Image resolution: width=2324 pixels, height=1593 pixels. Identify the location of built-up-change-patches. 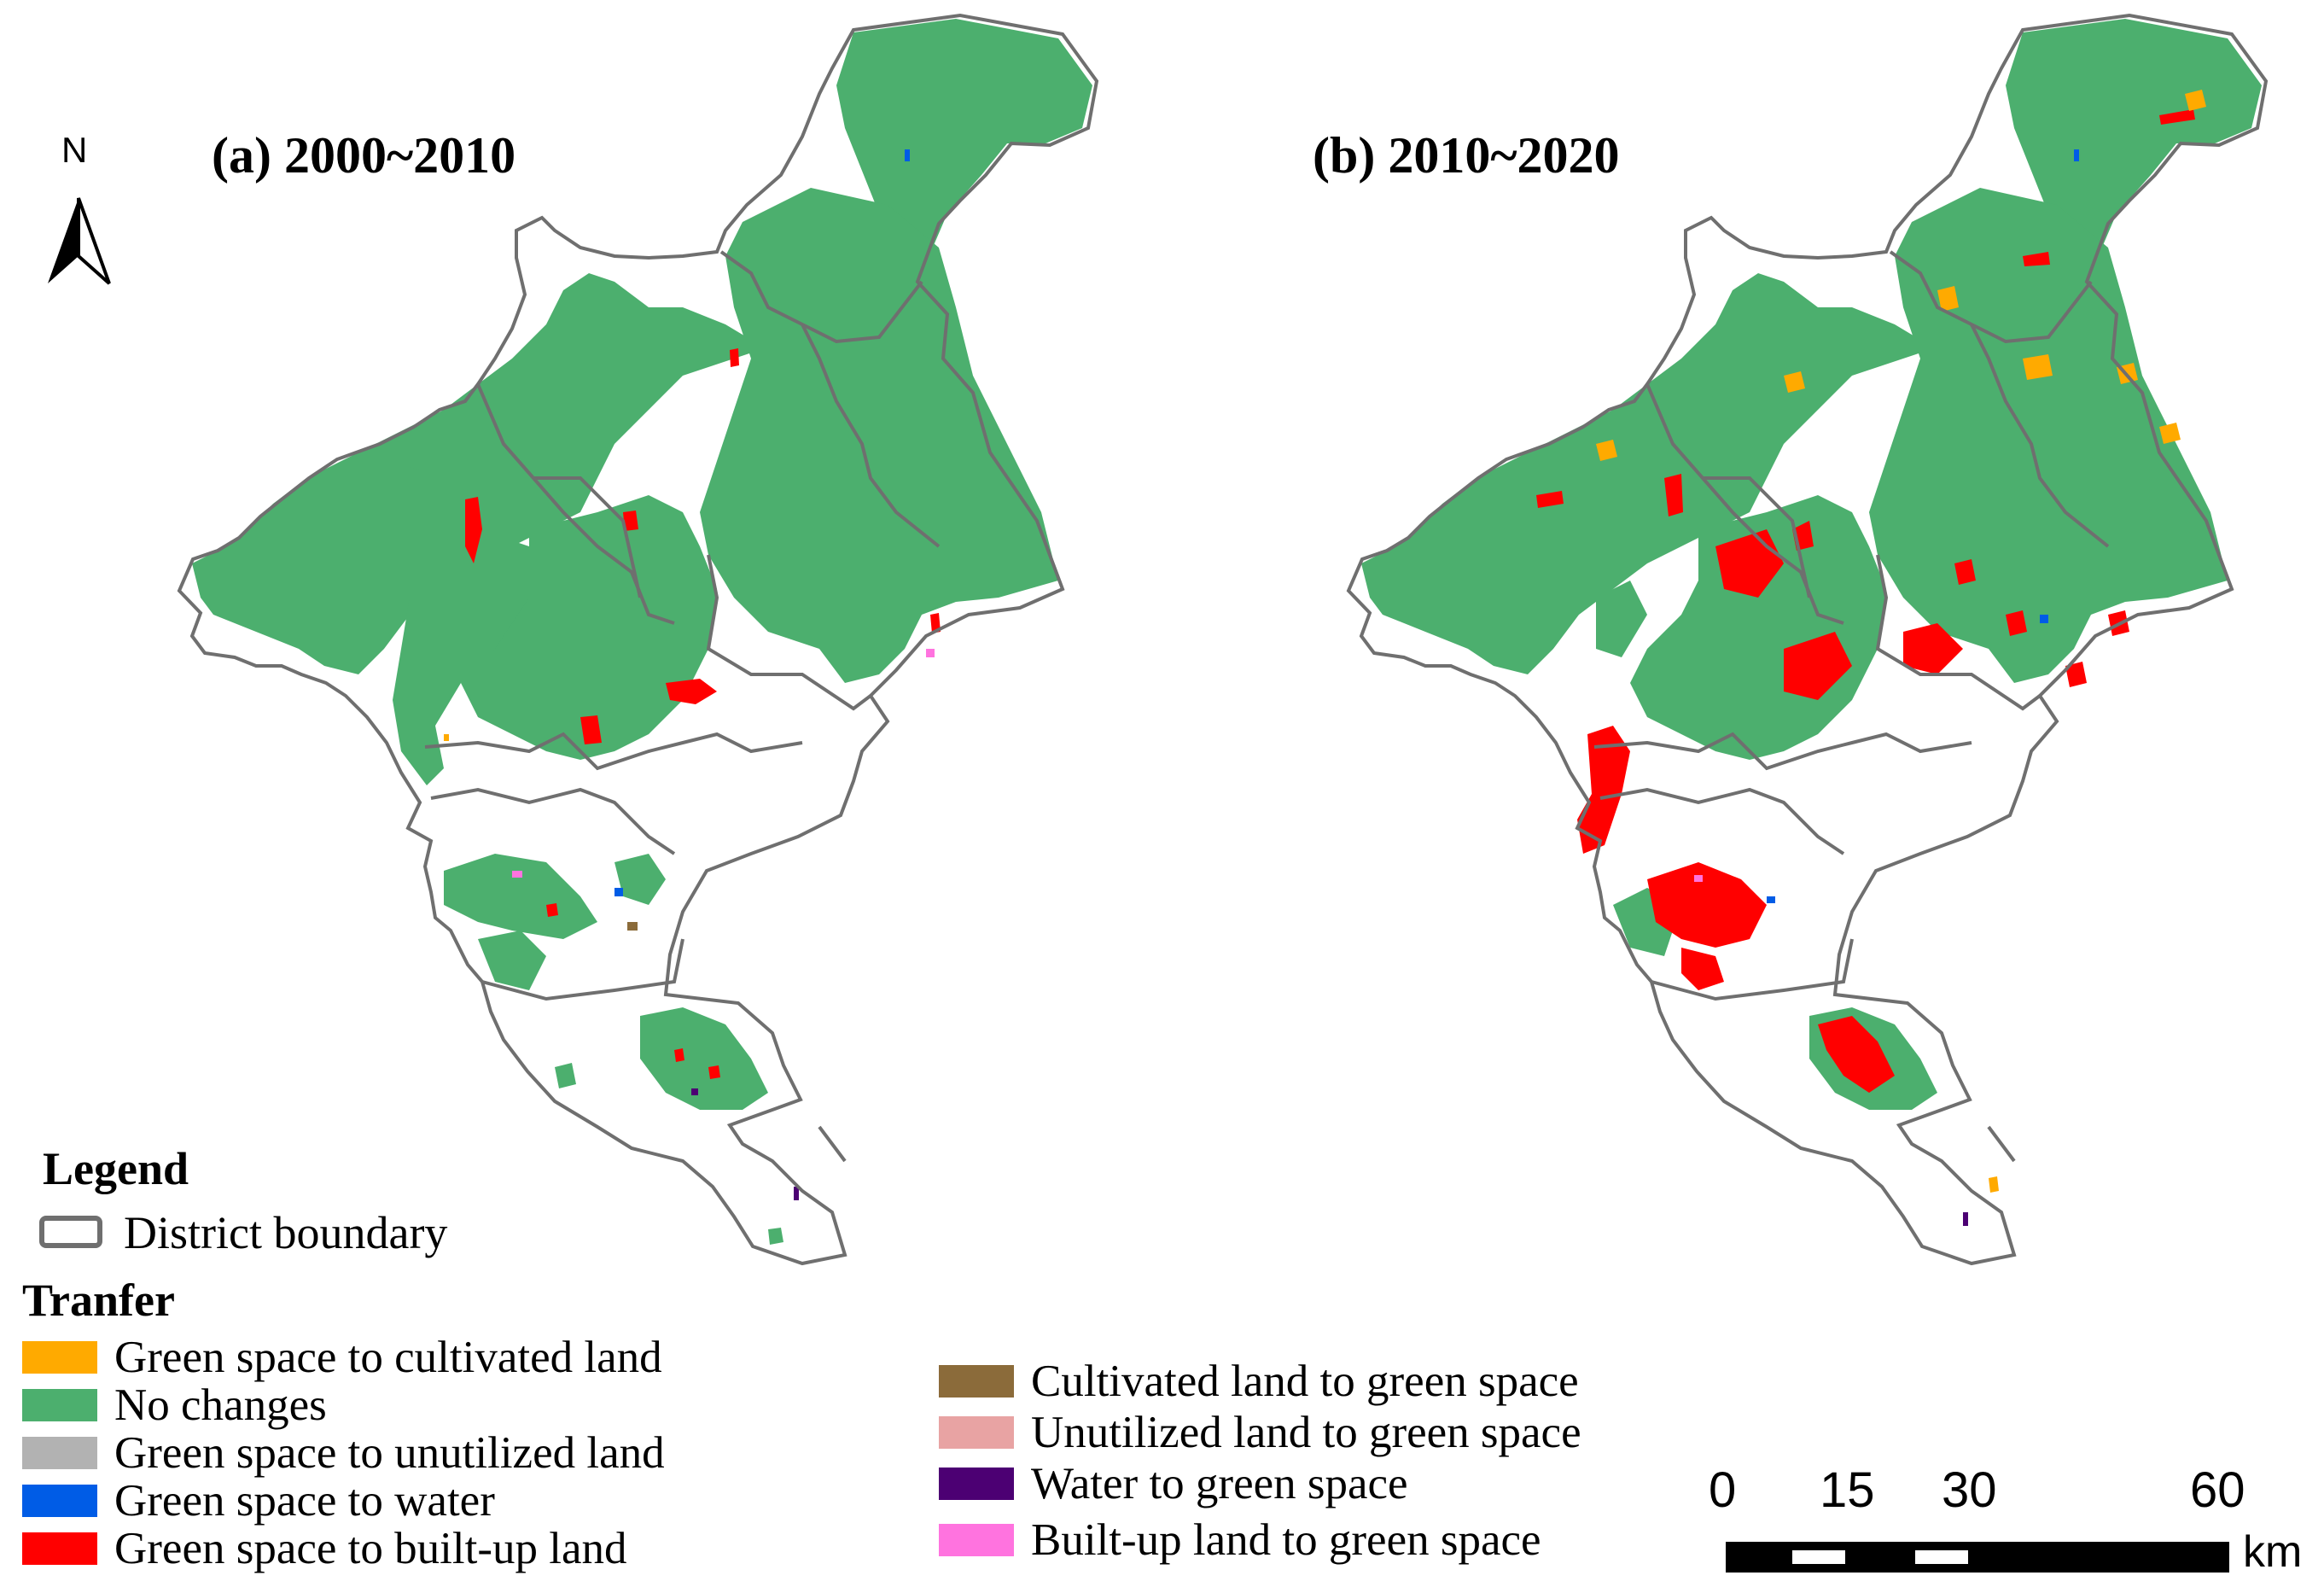
(703, 713).